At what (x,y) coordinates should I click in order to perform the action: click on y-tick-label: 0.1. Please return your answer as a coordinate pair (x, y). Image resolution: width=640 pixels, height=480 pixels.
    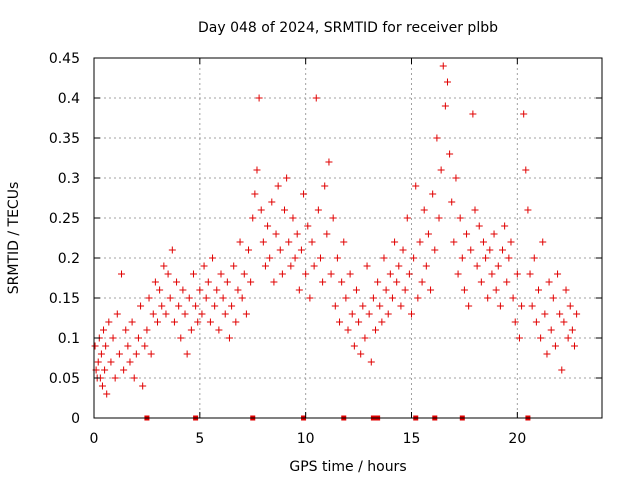
    Looking at the image, I should click on (69, 339).